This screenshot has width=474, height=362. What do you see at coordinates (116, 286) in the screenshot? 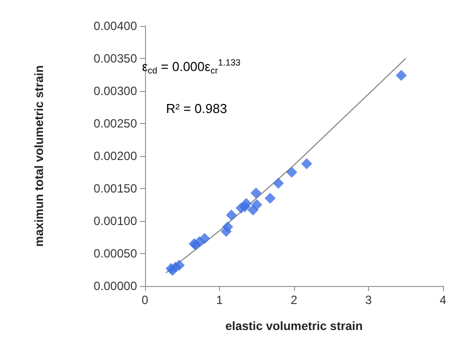
I see `y-tick-label: 0.00000` at bounding box center [116, 286].